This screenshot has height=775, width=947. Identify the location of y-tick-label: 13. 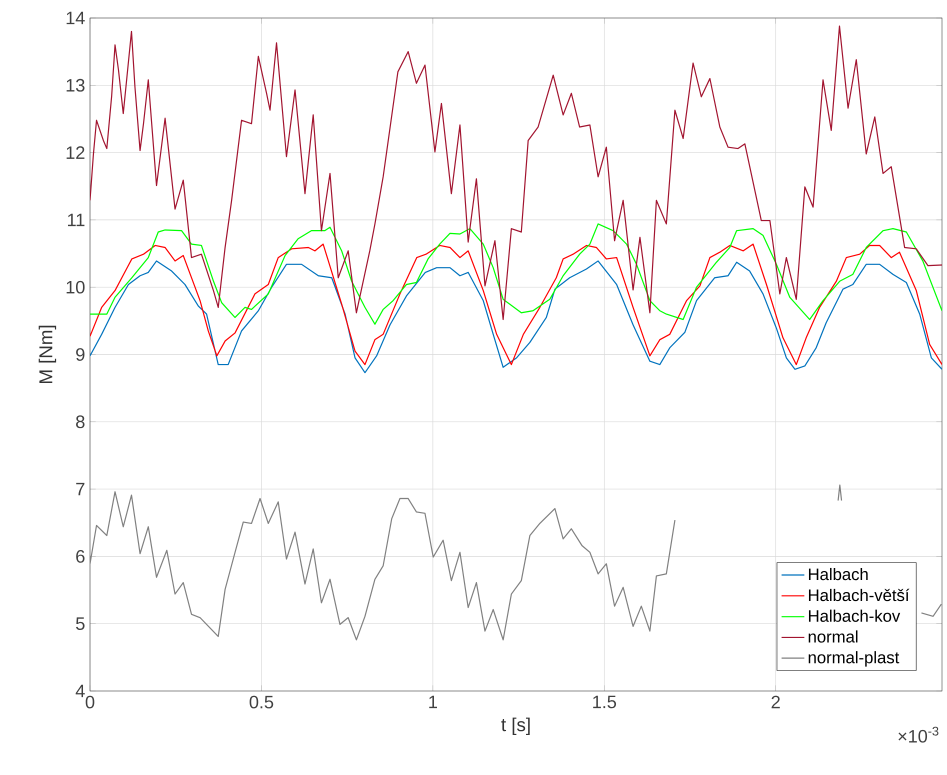
(75, 85).